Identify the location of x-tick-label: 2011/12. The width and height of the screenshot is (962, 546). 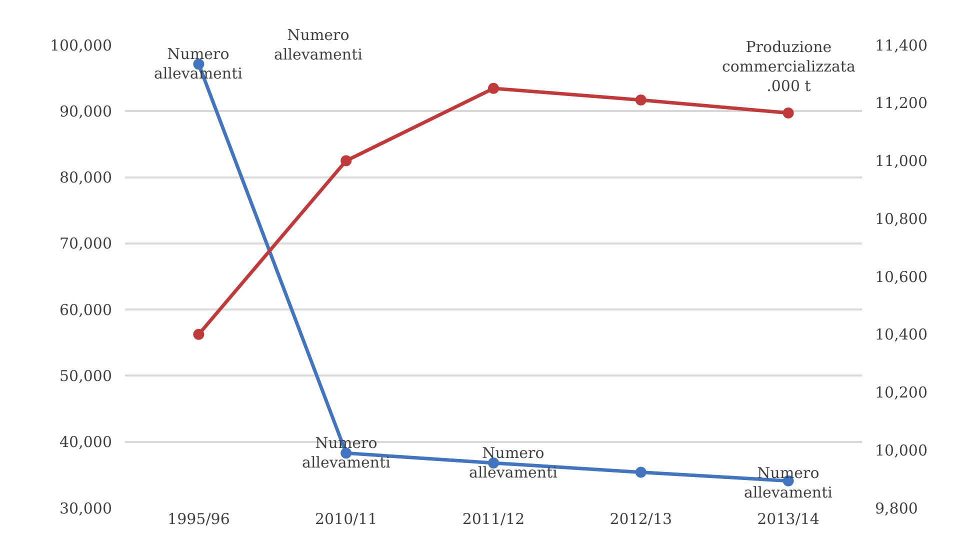
(493, 519).